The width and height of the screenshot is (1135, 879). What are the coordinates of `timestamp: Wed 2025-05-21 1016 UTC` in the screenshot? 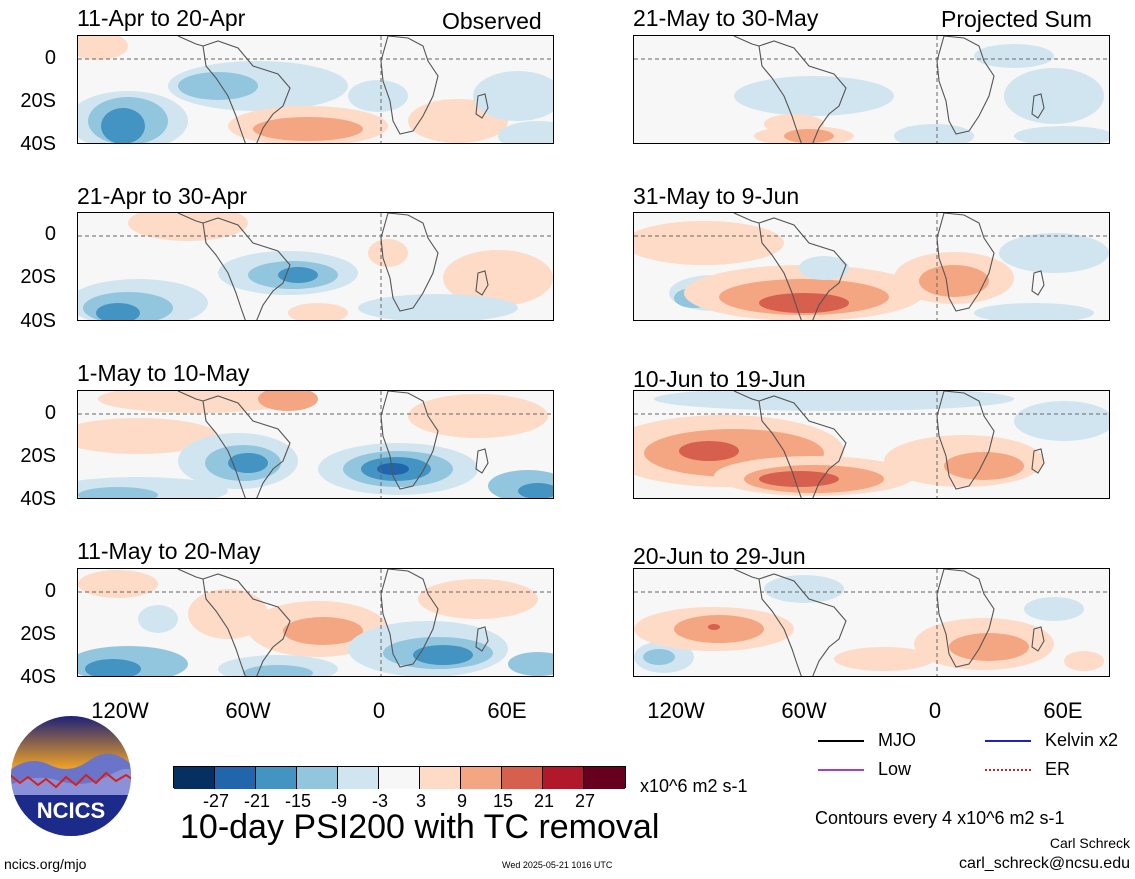 It's located at (557, 865).